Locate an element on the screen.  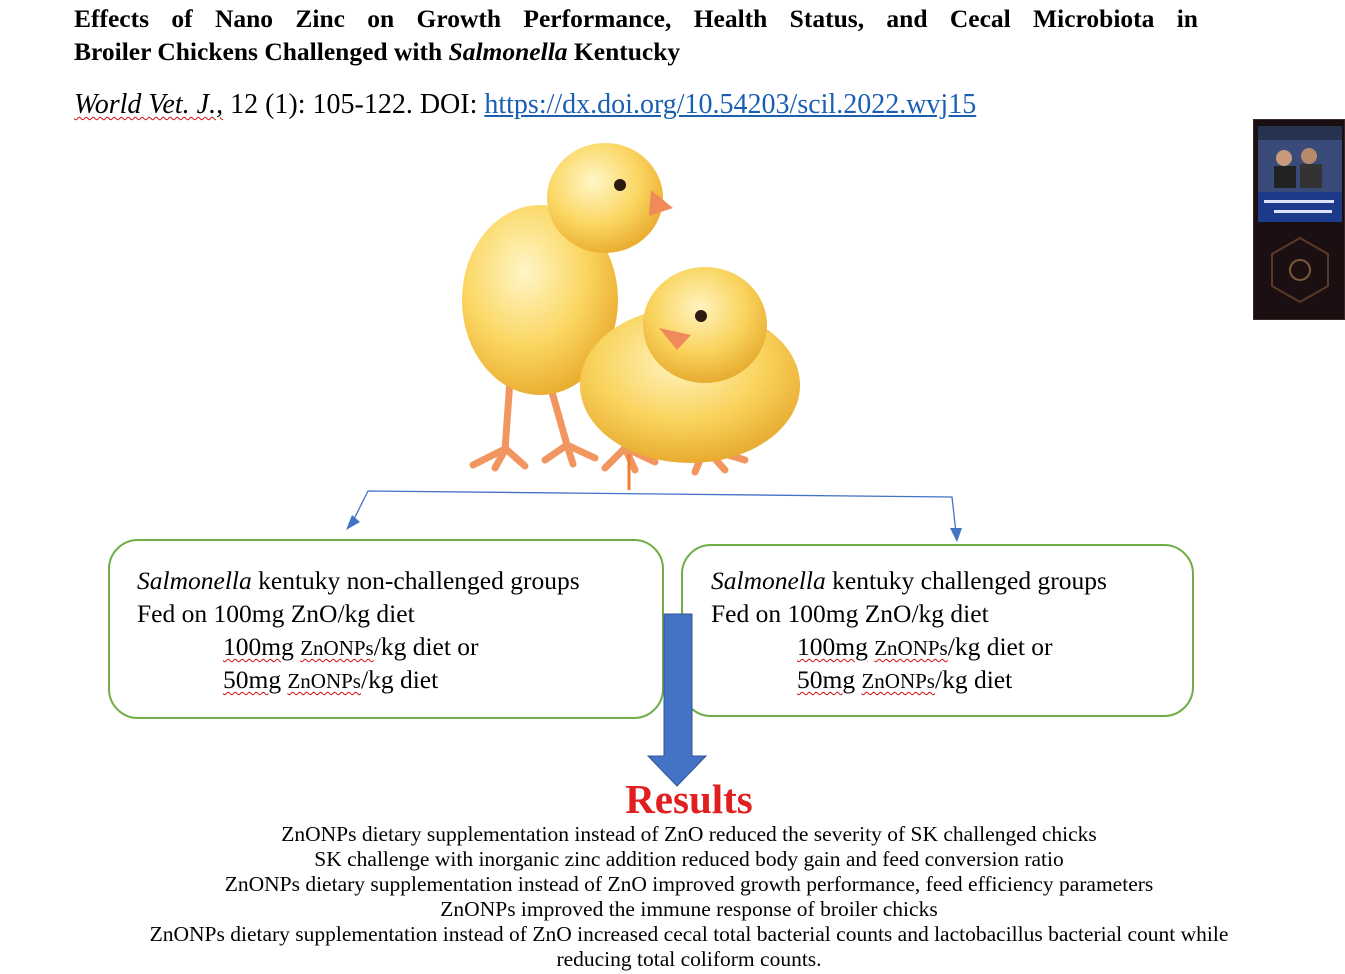
chicks-image is located at coordinates (631, 309).